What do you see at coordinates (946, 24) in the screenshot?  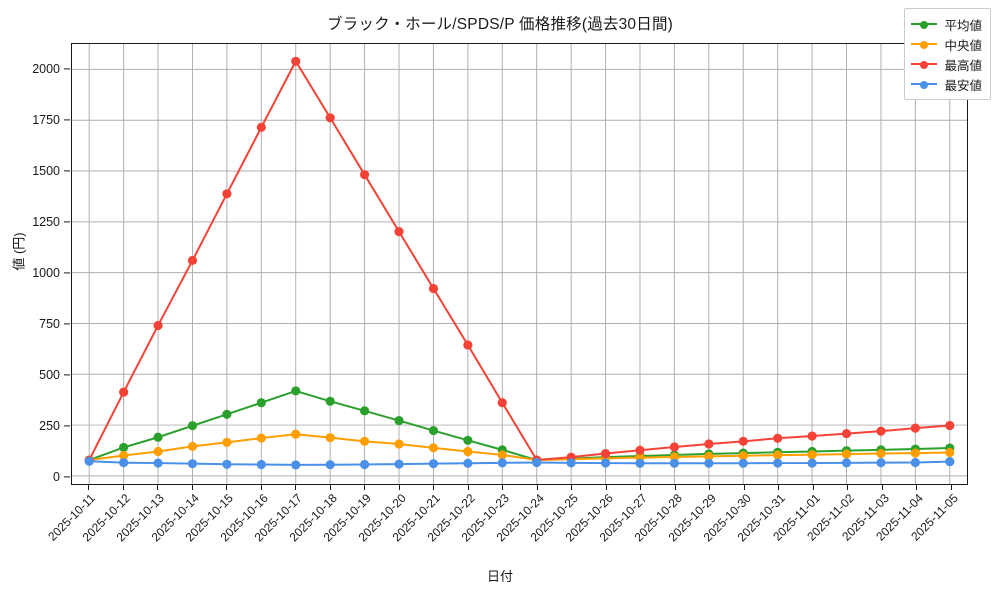 I see `legend-item-1: 平均値` at bounding box center [946, 24].